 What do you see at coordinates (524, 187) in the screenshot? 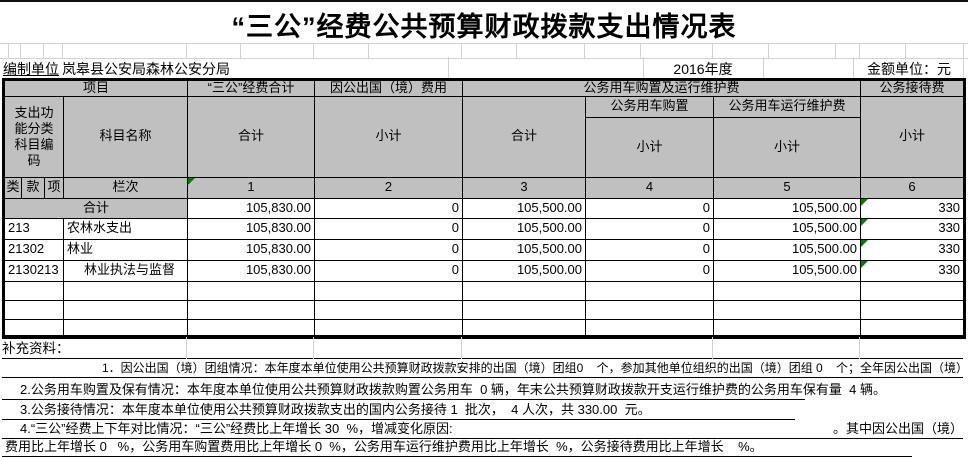
I see `col-number-3: 3` at bounding box center [524, 187].